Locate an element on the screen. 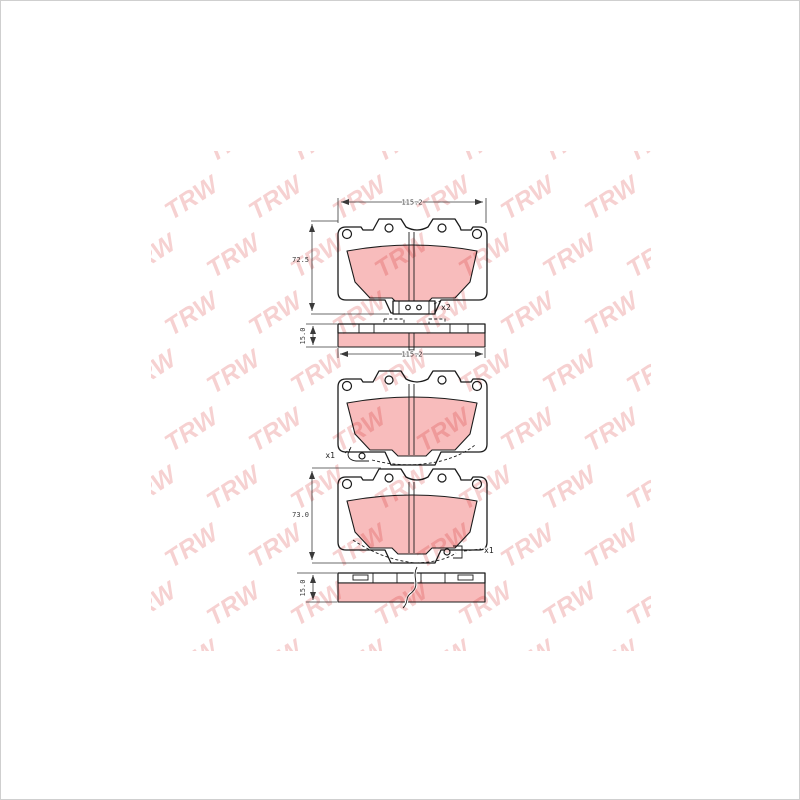 This screenshot has width=800, height=800. outer-pad-qty-label: x2 is located at coordinates (446, 307).